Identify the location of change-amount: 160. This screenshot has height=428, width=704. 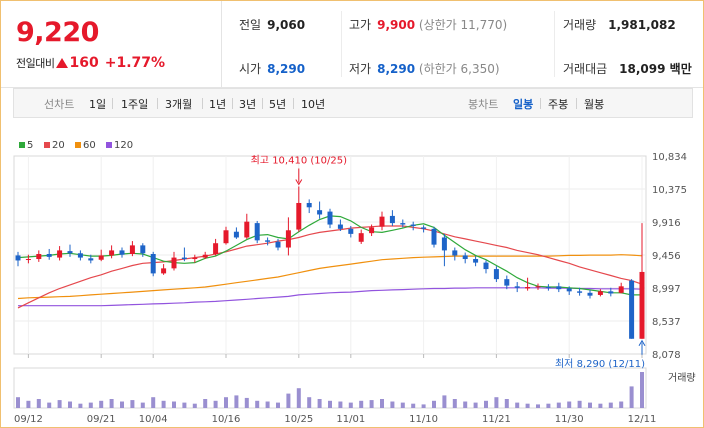
(84, 63).